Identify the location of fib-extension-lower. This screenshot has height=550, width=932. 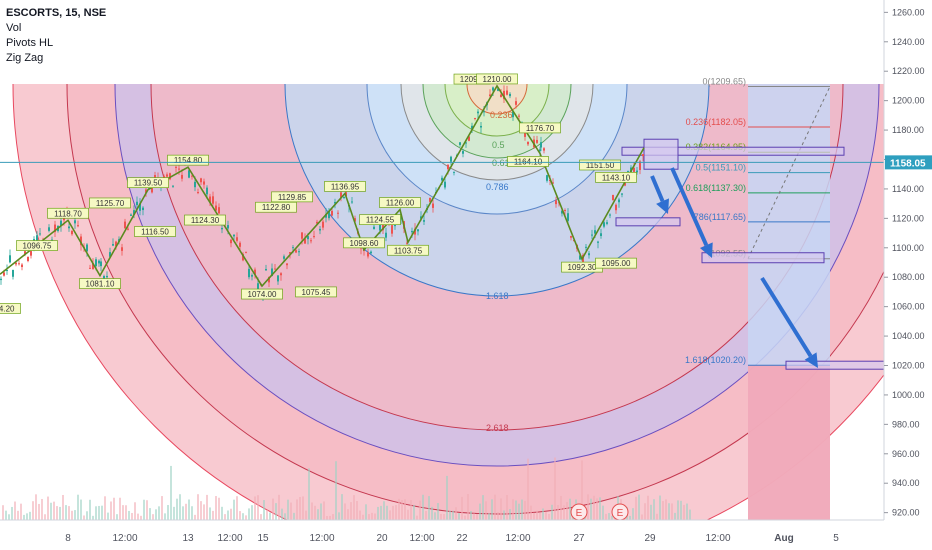
(789, 442).